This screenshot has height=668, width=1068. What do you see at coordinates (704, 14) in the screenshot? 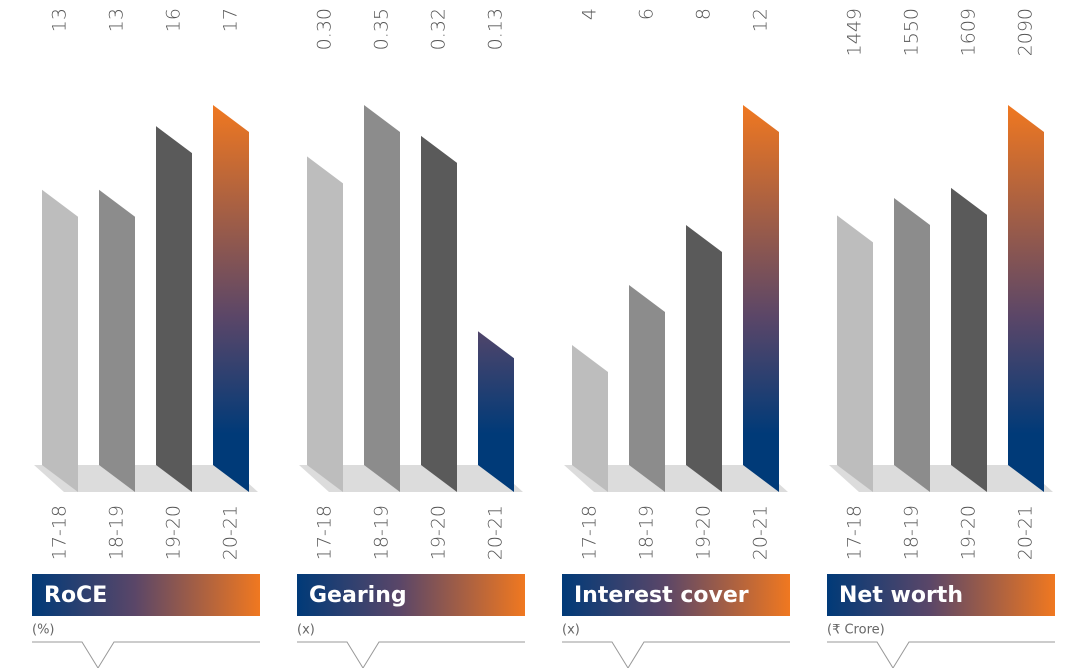
I see `value-label: 8` at bounding box center [704, 14].